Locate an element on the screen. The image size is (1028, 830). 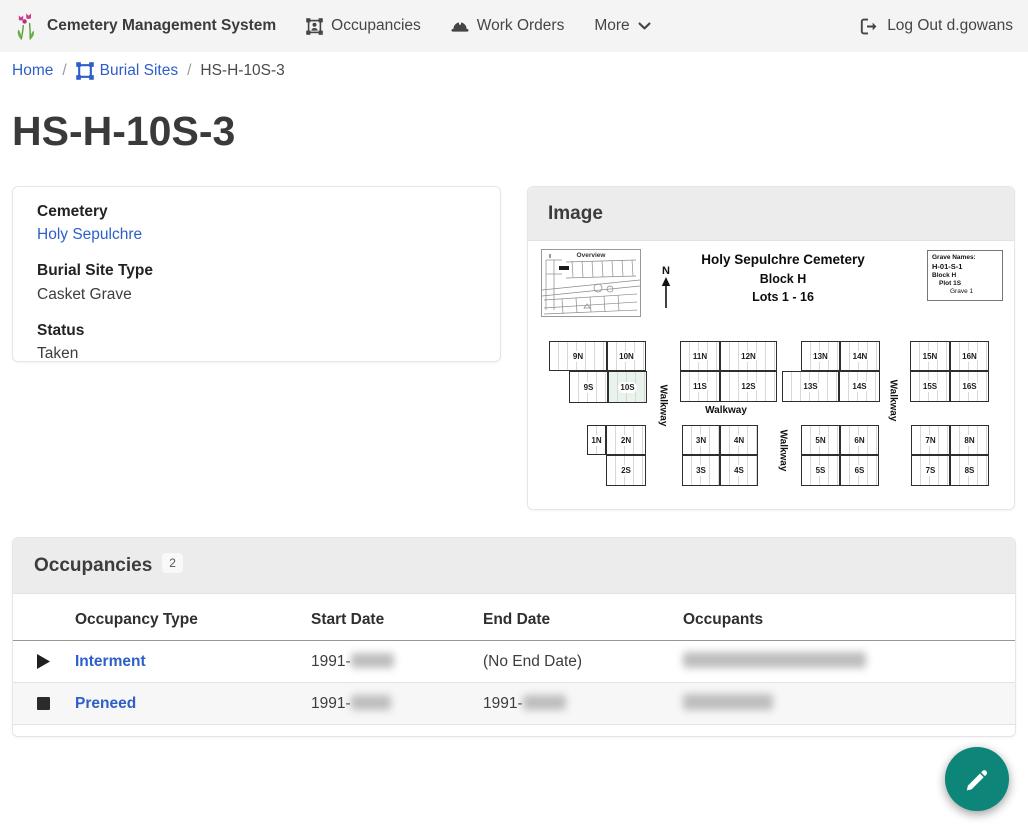
breadcrumb-burial-sites-link: Burial Sites is located at coordinates (127, 71).